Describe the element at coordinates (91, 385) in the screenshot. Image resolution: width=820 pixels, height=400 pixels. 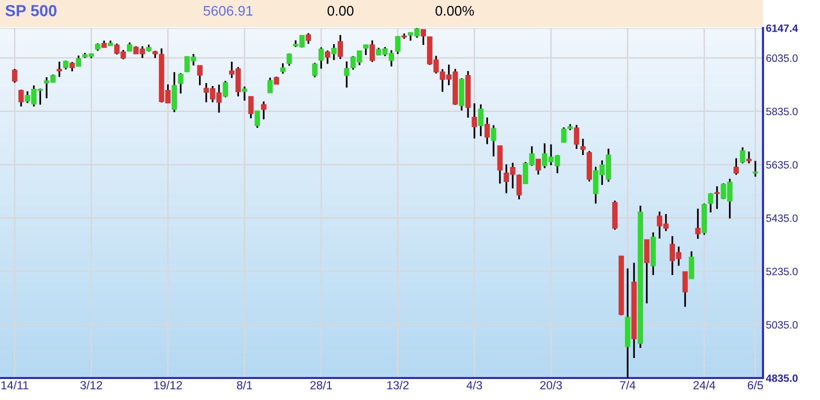
I see `x-tick-label: 3/12` at that location.